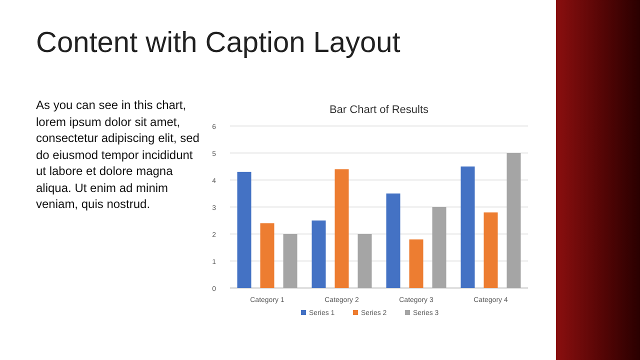 The width and height of the screenshot is (640, 360). Describe the element at coordinates (218, 43) in the screenshot. I see `text: Content with Caption Layout` at that location.